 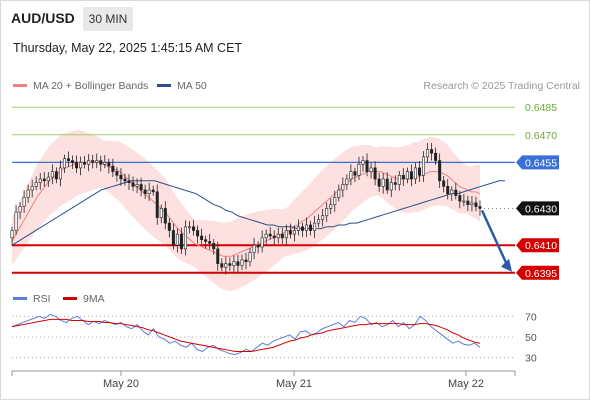 What do you see at coordinates (91, 86) in the screenshot?
I see `legend-ma20-label: MA 20 + Bollinger Bands` at bounding box center [91, 86].